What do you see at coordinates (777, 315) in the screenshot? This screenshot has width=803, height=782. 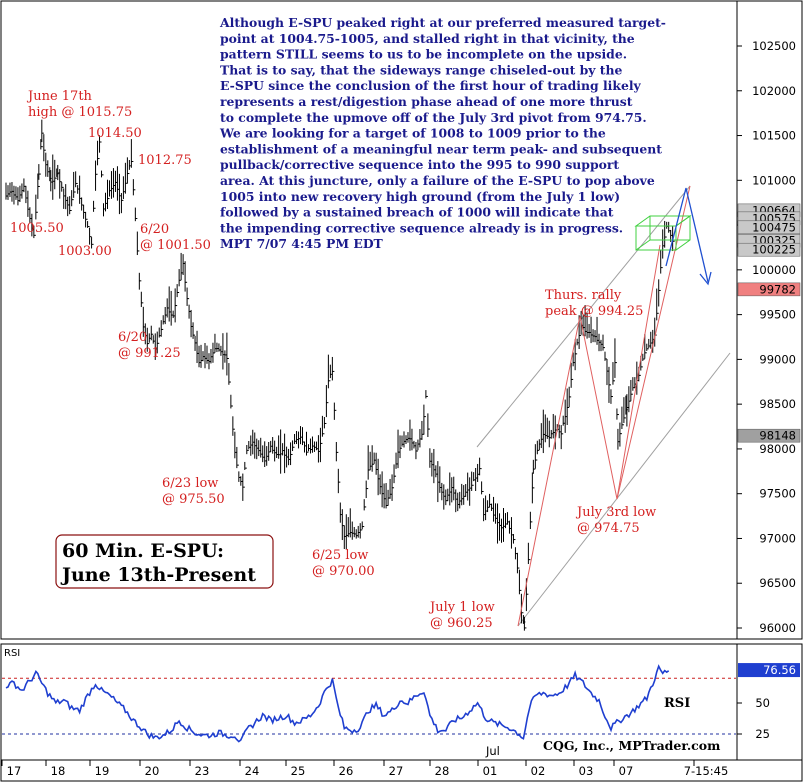 I see `price-tick-label: 99500` at bounding box center [777, 315].